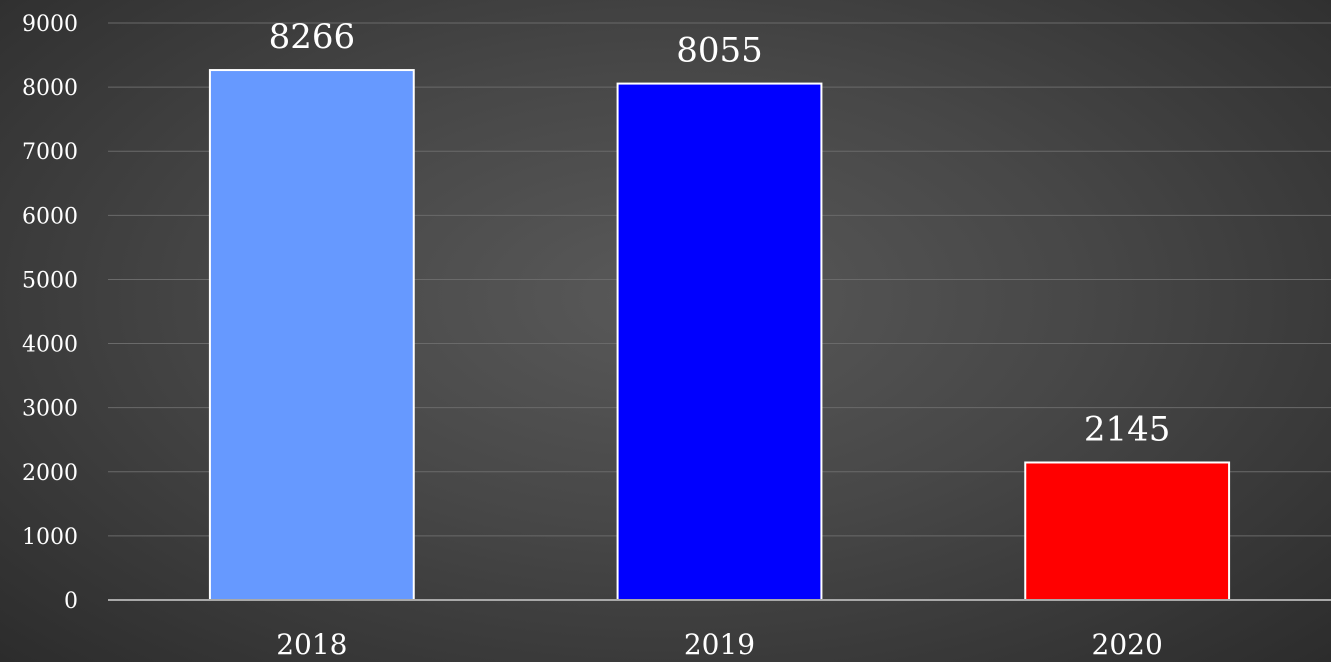 The height and width of the screenshot is (662, 1331). Describe the element at coordinates (312, 37) in the screenshot. I see `data-label-2018: 8266` at that location.